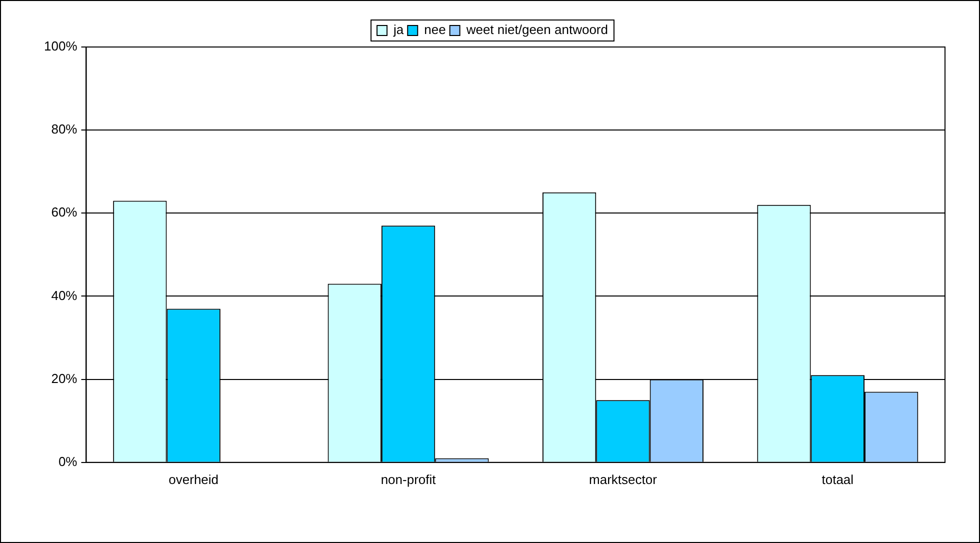 Image resolution: width=980 pixels, height=543 pixels. Describe the element at coordinates (838, 479) in the screenshot. I see `x-tick-label: totaal` at that location.